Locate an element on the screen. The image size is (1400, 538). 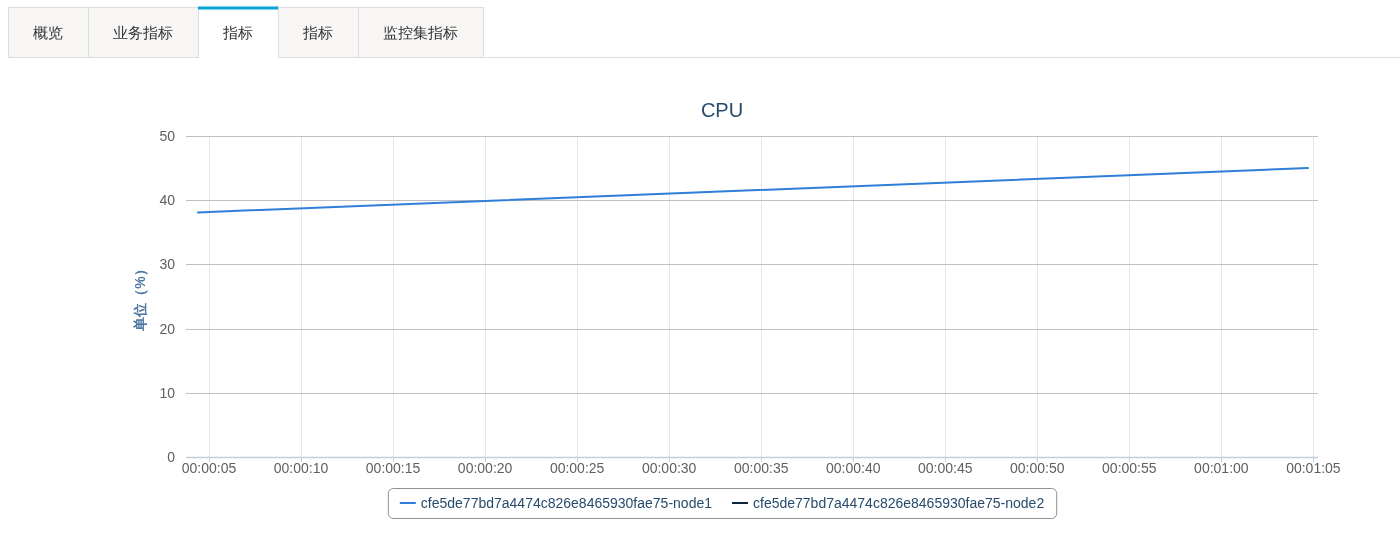
y-tick-label: 0 is located at coordinates (171, 457).